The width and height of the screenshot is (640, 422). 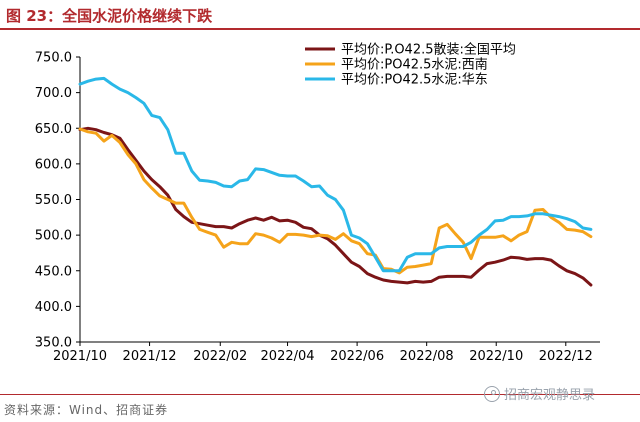 What do you see at coordinates (288, 356) in the screenshot?
I see `x-tick-label: 2022/04` at bounding box center [288, 356].